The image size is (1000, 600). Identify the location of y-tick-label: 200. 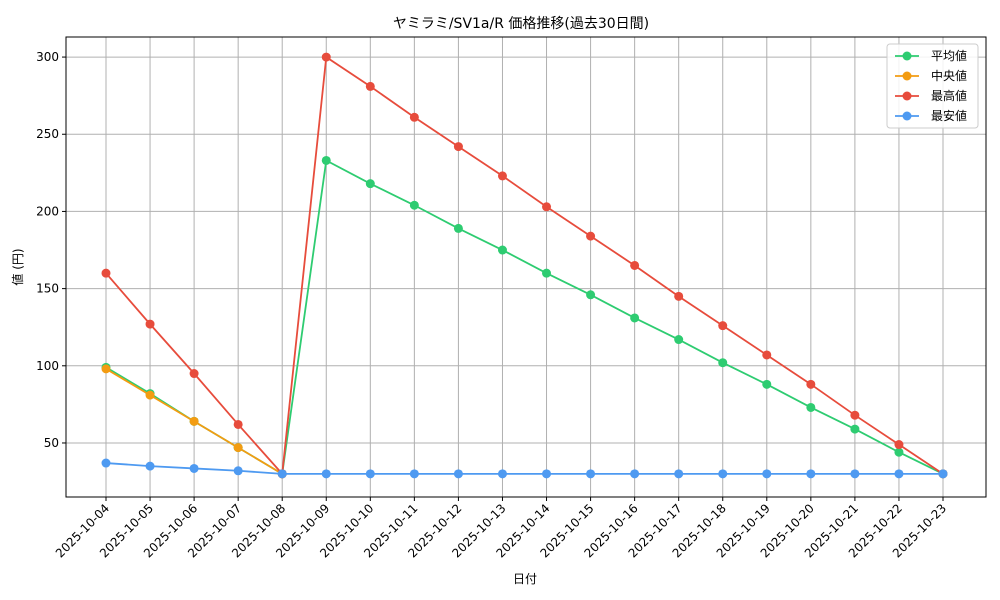
(47, 211).